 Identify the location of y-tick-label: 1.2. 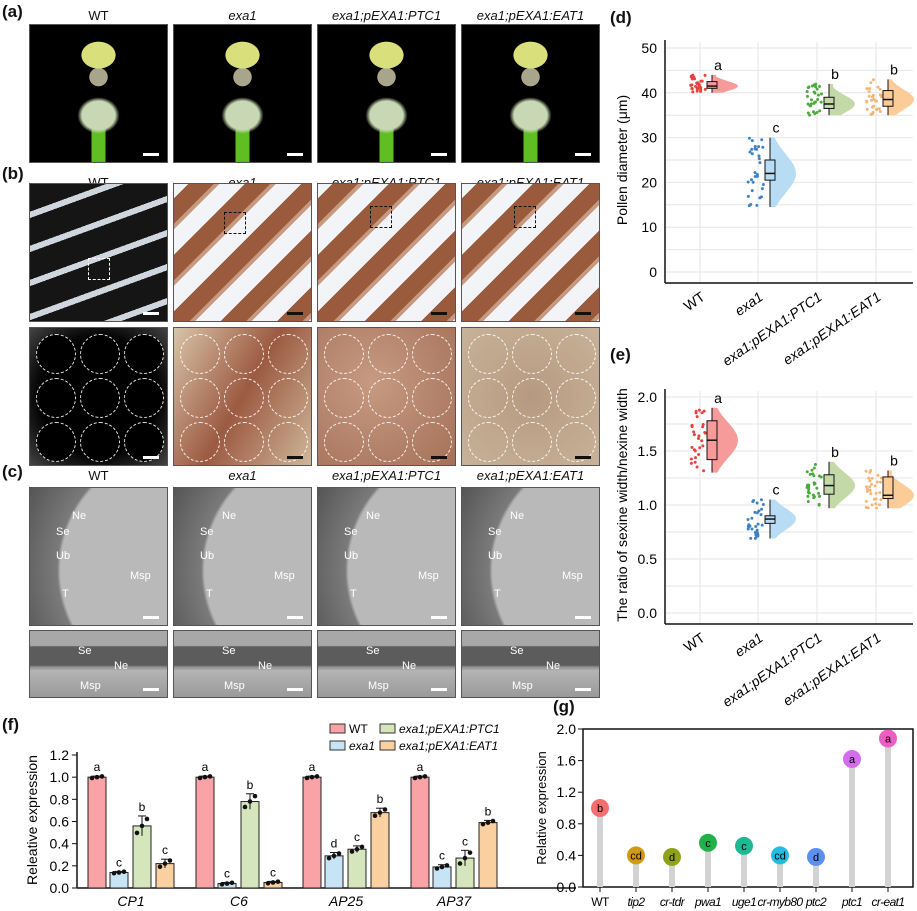
(60, 755).